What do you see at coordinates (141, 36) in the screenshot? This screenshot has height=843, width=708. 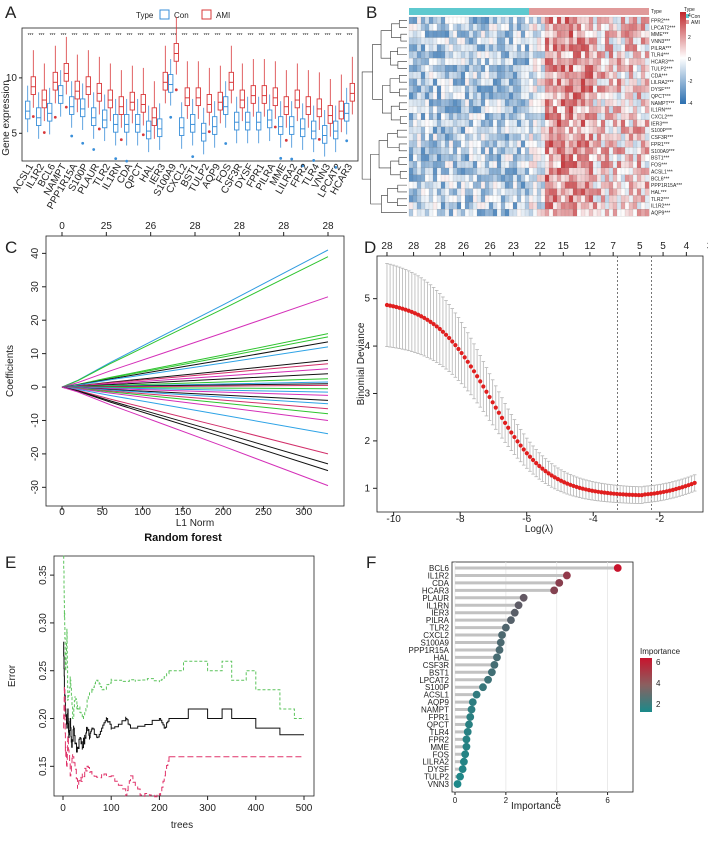 I see `significance-mark: ***` at bounding box center [141, 36].